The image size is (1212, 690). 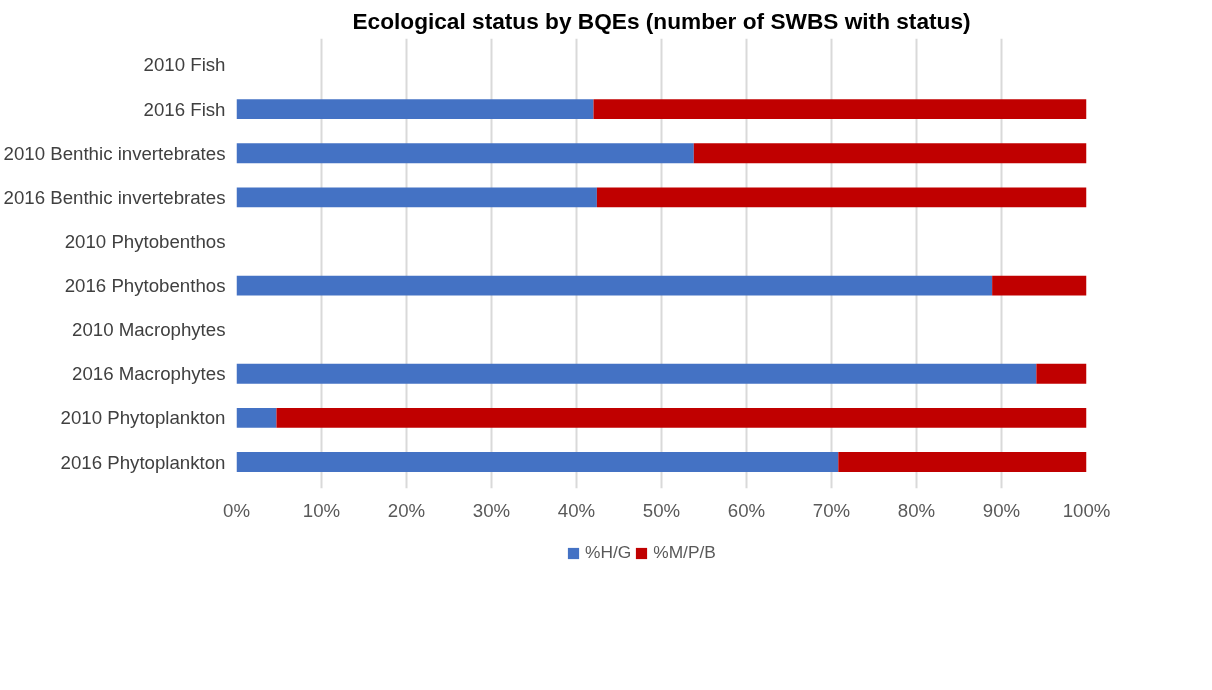 I want to click on y-tick-label: 2010 Fish, so click(x=184, y=65).